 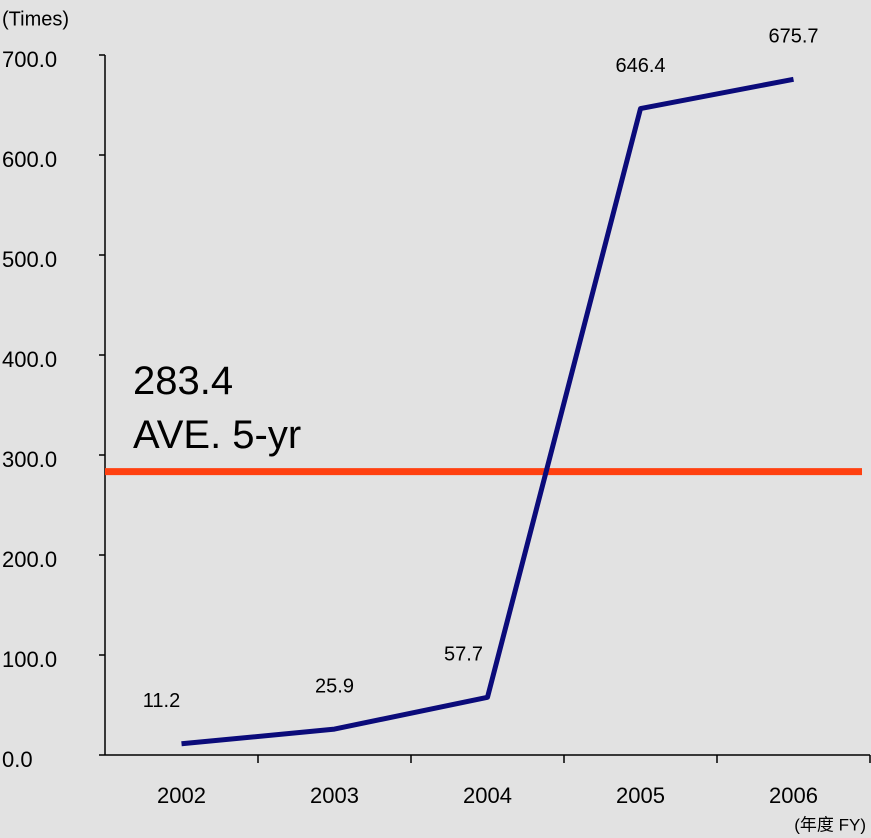 What do you see at coordinates (640, 66) in the screenshot?
I see `data-label: 646.4` at bounding box center [640, 66].